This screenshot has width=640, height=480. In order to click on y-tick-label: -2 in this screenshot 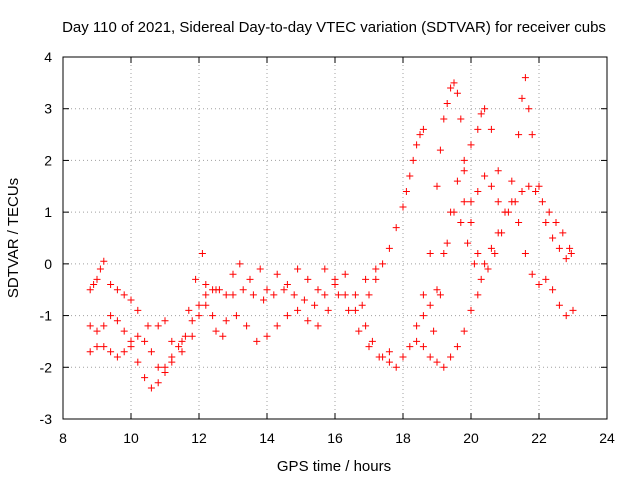, I will do `click(46, 367)`.